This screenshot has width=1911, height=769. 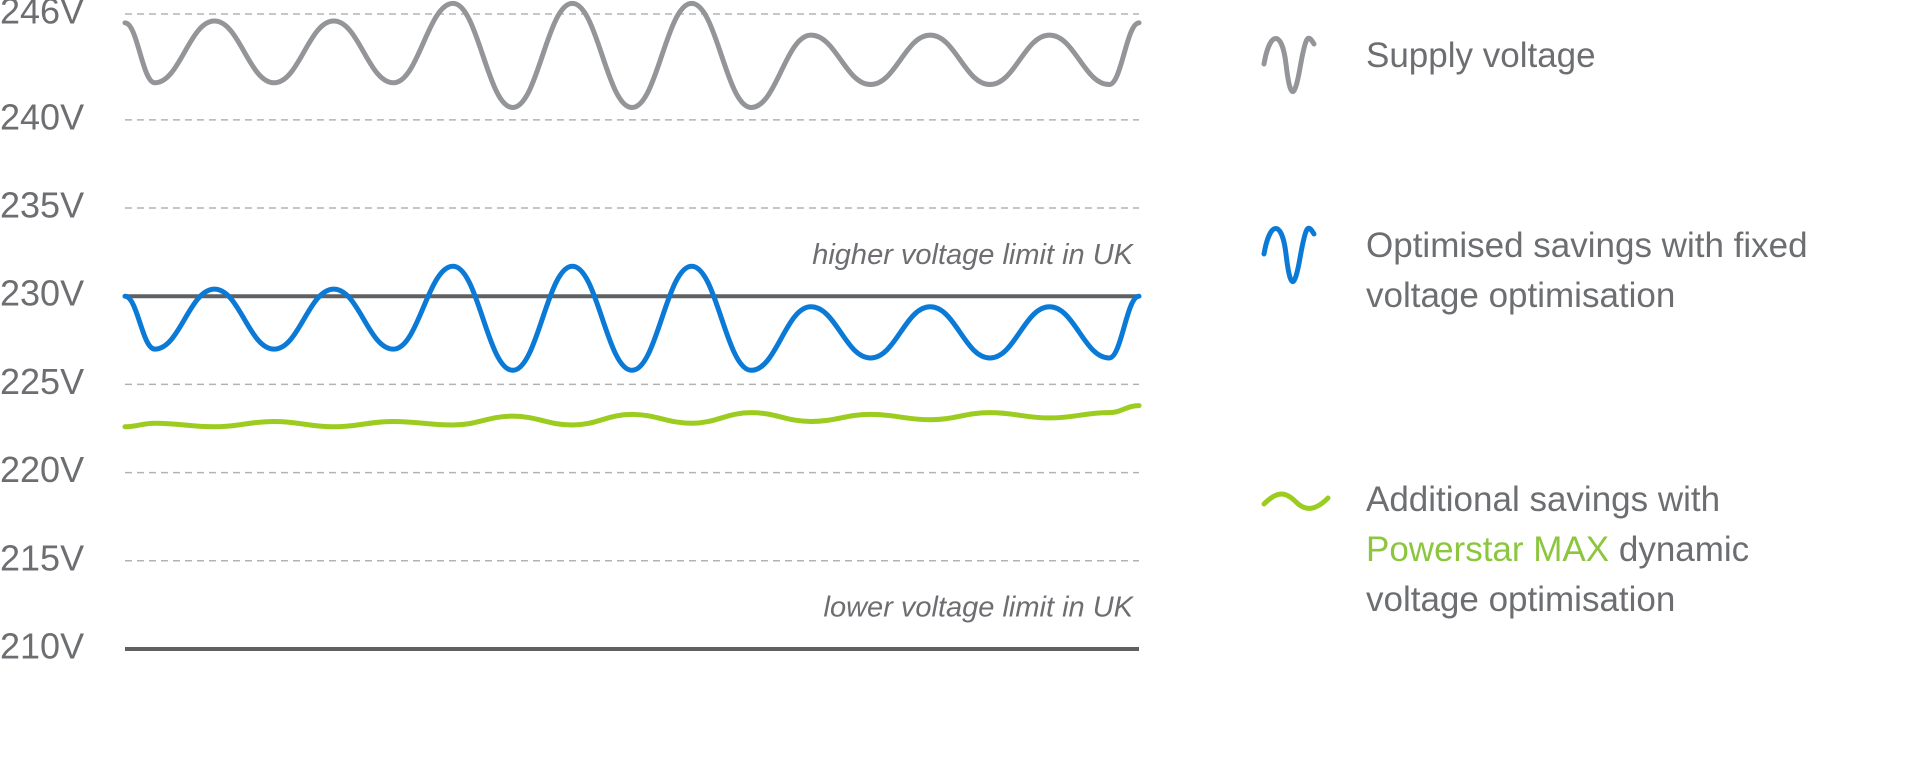 What do you see at coordinates (42, 116) in the screenshot?
I see `y-tick-label: 240V` at bounding box center [42, 116].